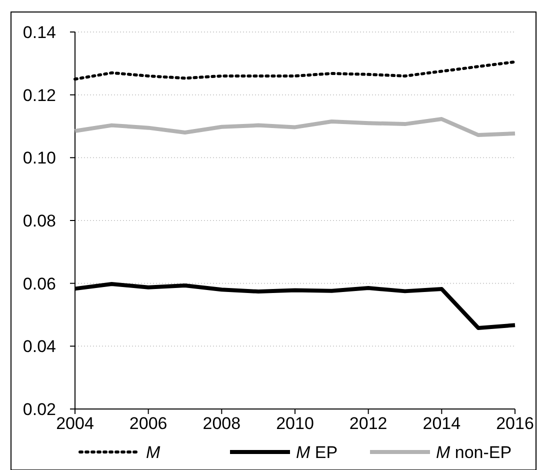 The image size is (537, 470). What do you see at coordinates (39, 346) in the screenshot?
I see `y-tick-label: 0.04` at bounding box center [39, 346].